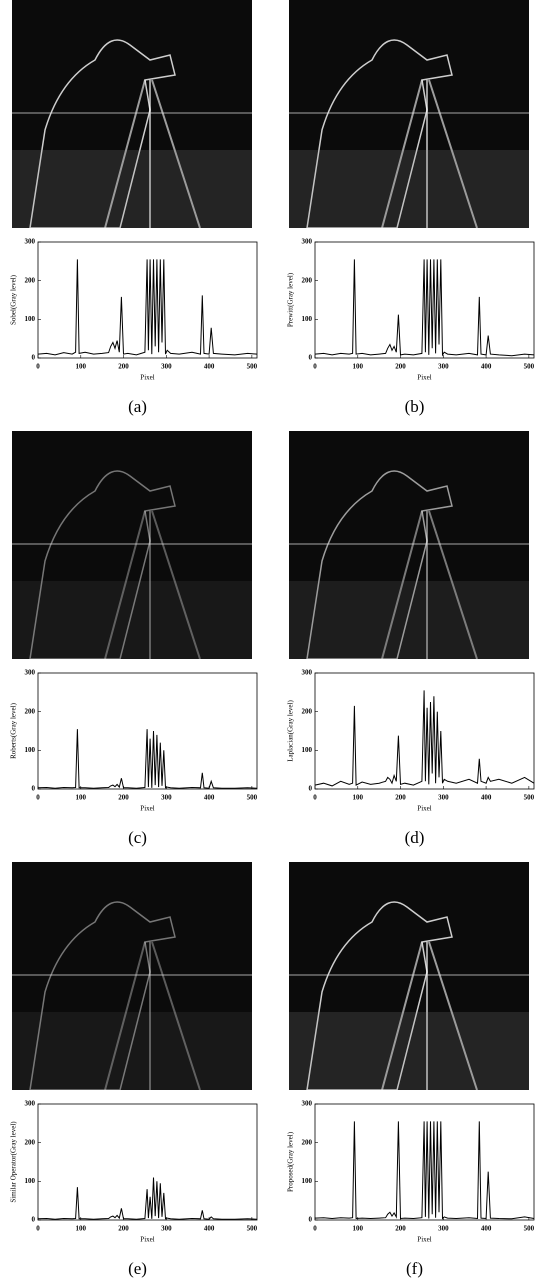  What do you see at coordinates (137, 406) in the screenshot?
I see `caption: (a)` at bounding box center [137, 406].